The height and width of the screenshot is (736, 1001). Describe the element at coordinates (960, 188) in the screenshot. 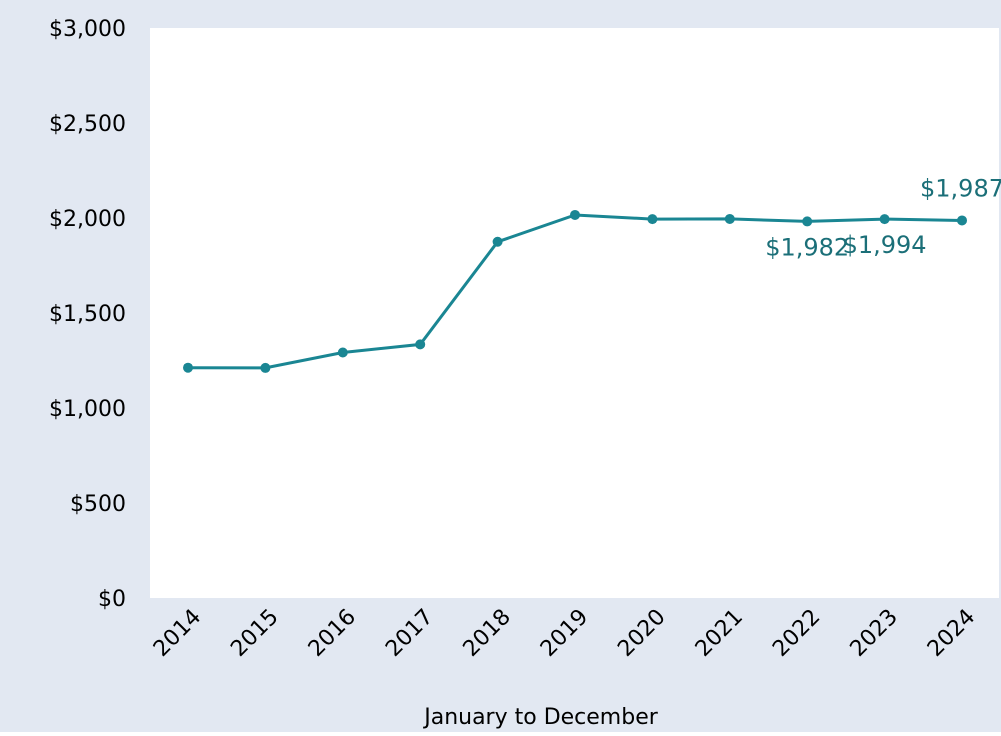

I see `data-label: $1,987` at that location.